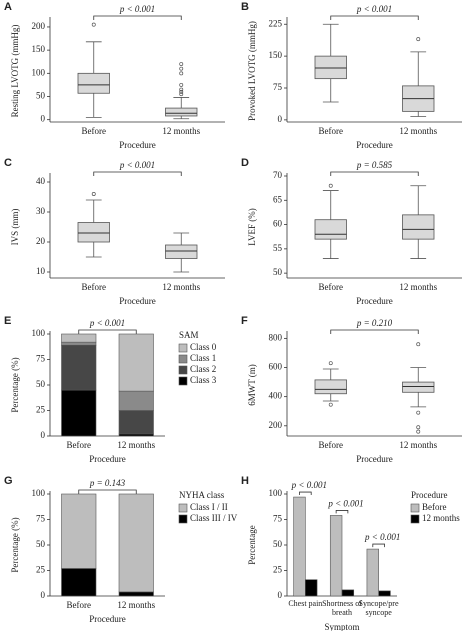 This screenshot has height=631, width=474. What do you see at coordinates (39, 49) in the screenshot?
I see `y-tick-label: 150` at bounding box center [39, 49].